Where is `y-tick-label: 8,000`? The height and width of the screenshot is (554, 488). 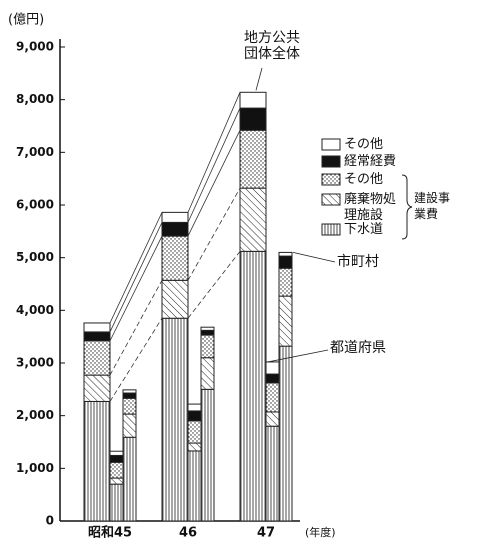 y-tick-label: 8,000 is located at coordinates (35, 99).